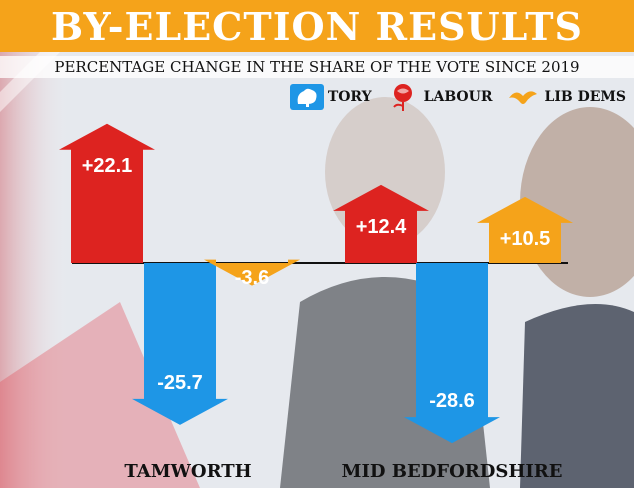 The image size is (634, 488). Describe the element at coordinates (402, 97) in the screenshot. I see `labour-rose-icon` at that location.